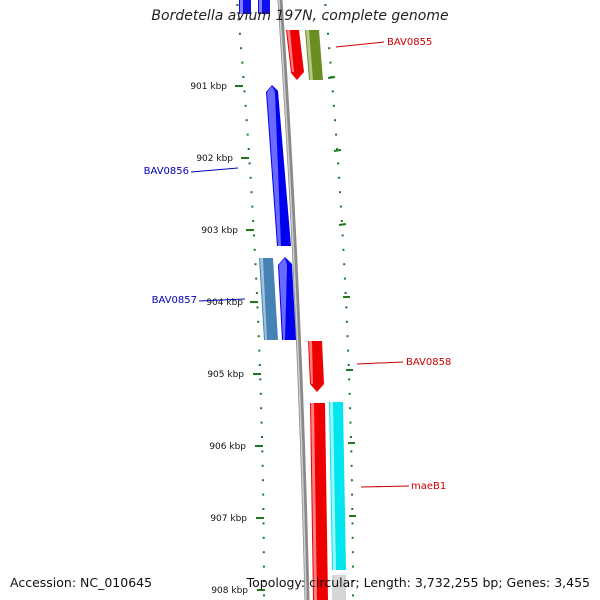 This screenshot has height=600, width=600. I want to click on gene-bav0855-red, so click(295, 55).